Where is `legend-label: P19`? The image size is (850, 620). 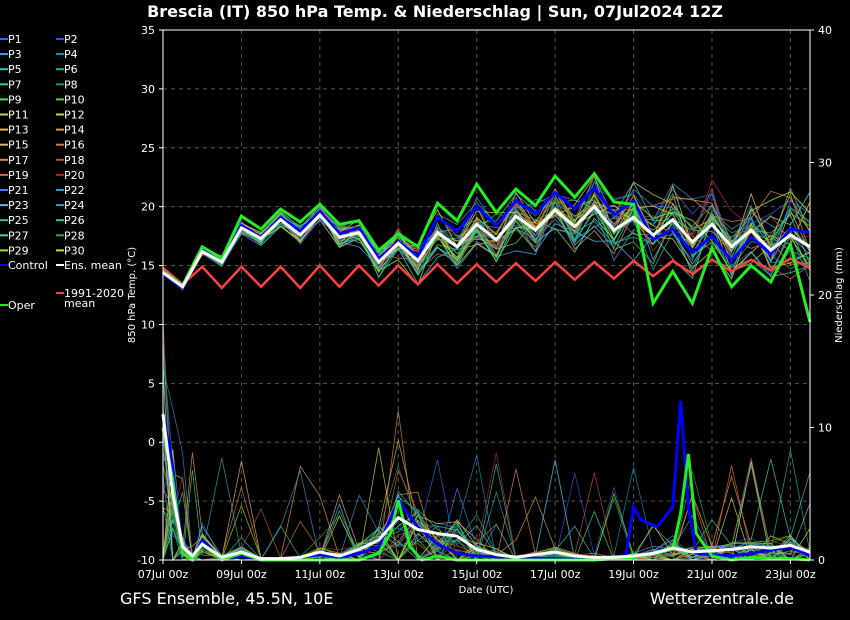
legend-label: P19 is located at coordinates (18, 175).